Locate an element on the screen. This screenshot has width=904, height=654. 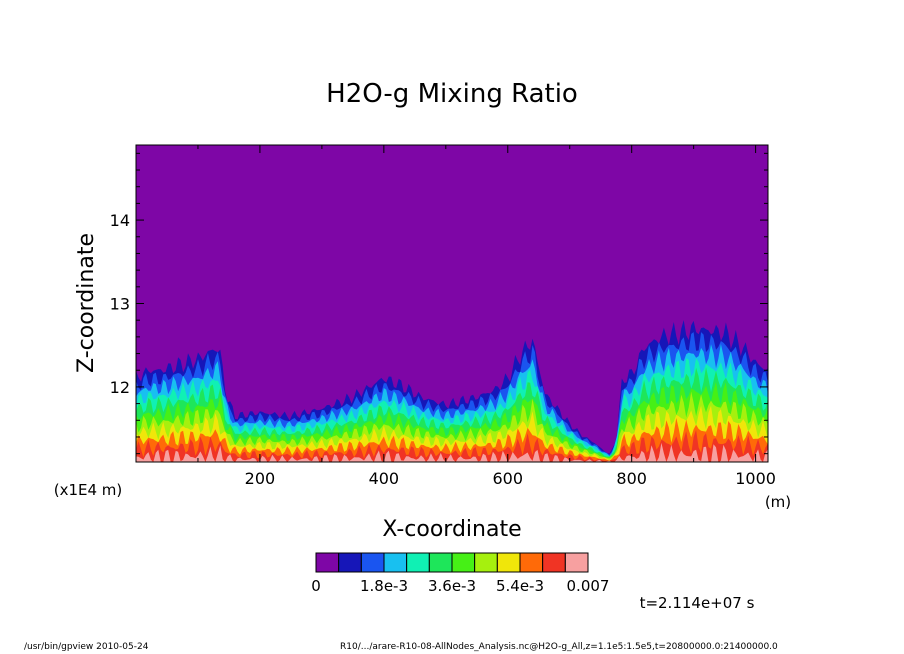
y-axis-label: Z-coordinate is located at coordinates (86, 303).